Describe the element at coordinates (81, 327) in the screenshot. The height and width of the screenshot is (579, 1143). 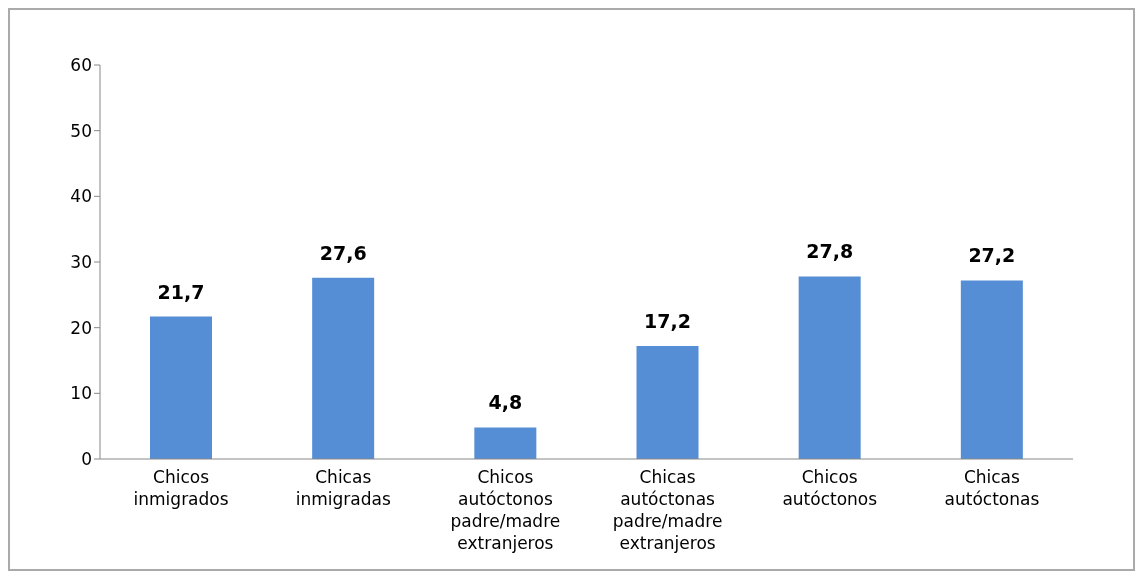
I see `y-tick-label: 20` at that location.